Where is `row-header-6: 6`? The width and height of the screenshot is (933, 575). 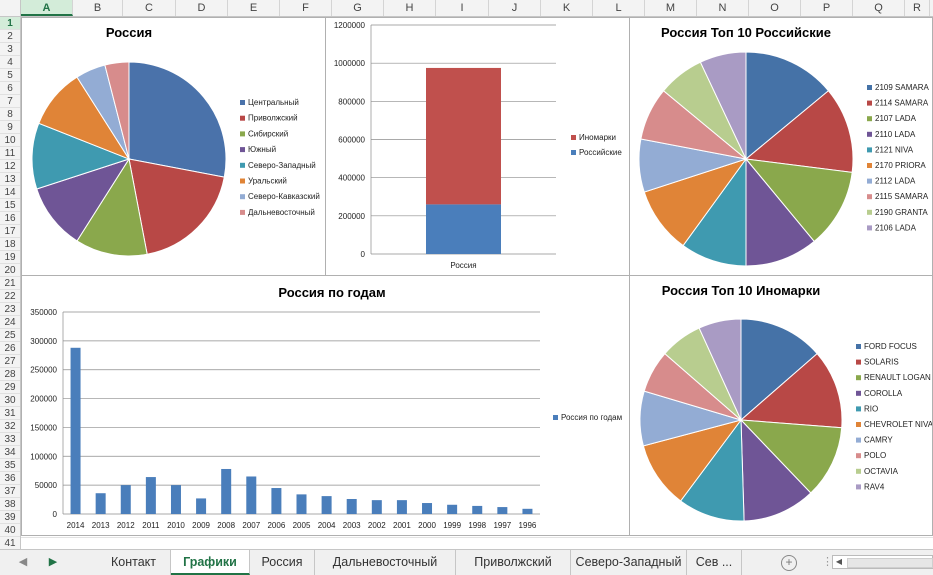
row-header-6: 6 is located at coordinates (10, 88).